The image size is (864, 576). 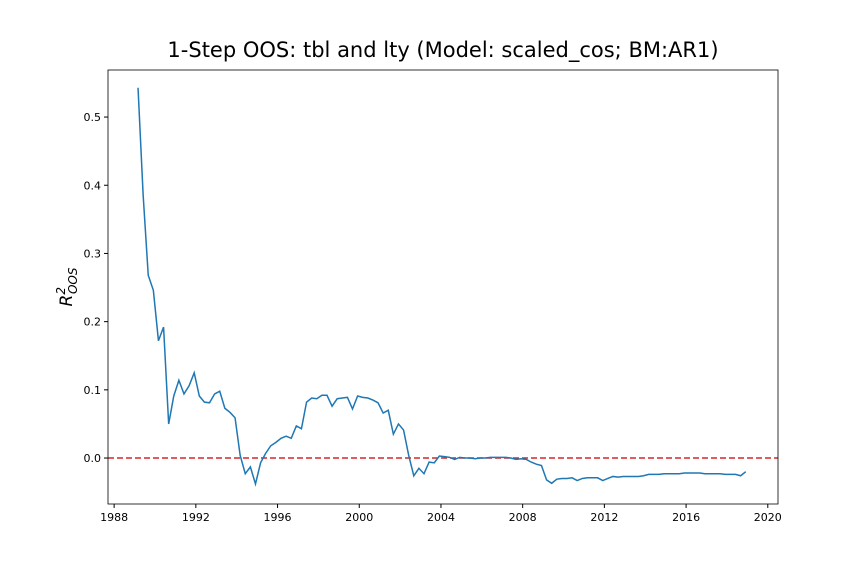 What do you see at coordinates (93, 390) in the screenshot?
I see `y-tick-label: 0.1` at bounding box center [93, 390].